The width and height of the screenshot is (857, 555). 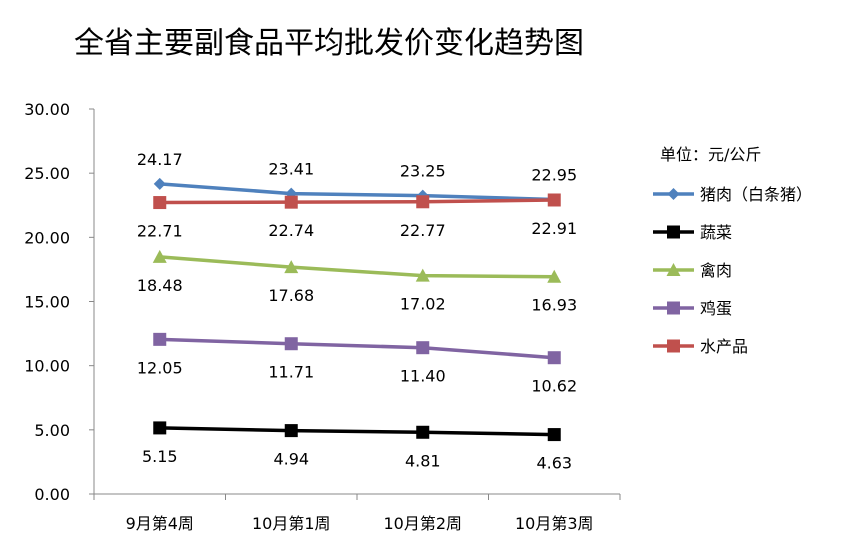 What do you see at coordinates (422, 523) in the screenshot?
I see `x-tick-label: 10月第2周` at bounding box center [422, 523].